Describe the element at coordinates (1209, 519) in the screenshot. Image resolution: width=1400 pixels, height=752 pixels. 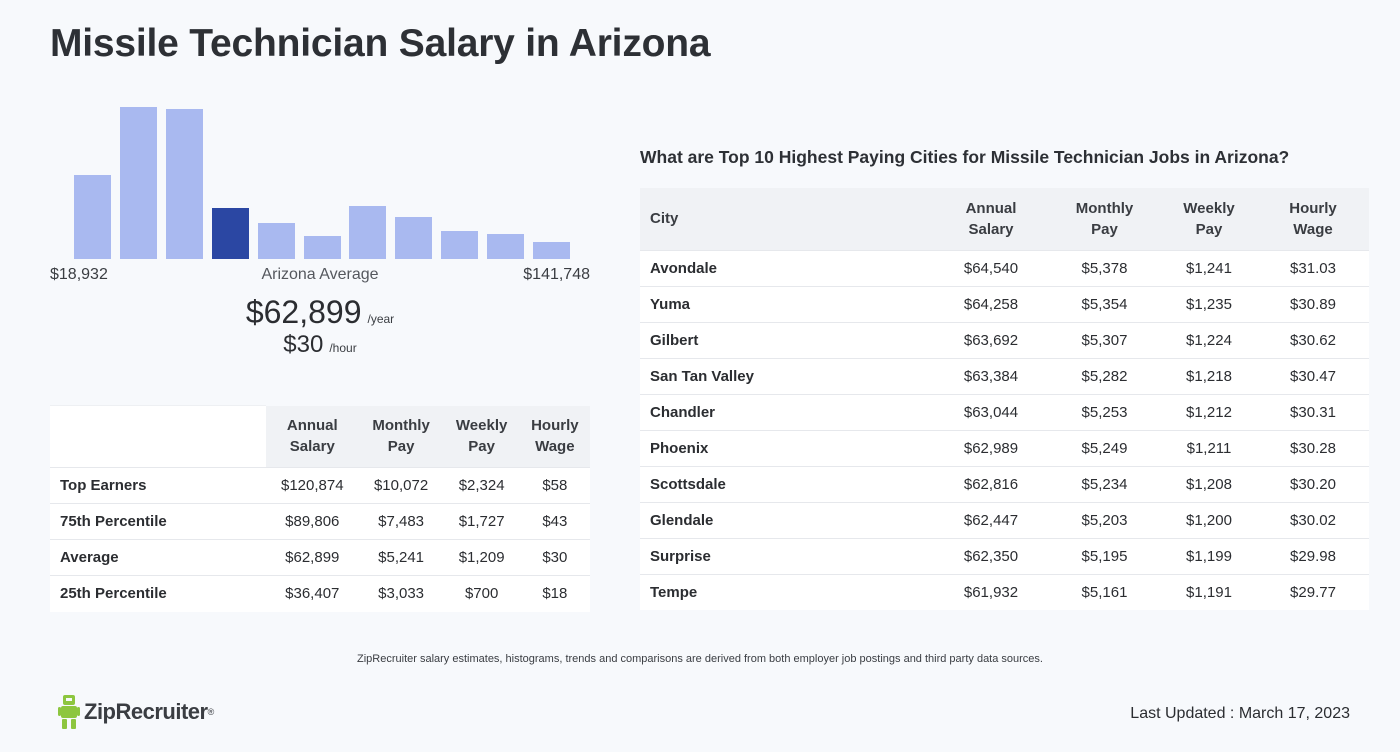
I see `city-weekly: $1,200` at that location.